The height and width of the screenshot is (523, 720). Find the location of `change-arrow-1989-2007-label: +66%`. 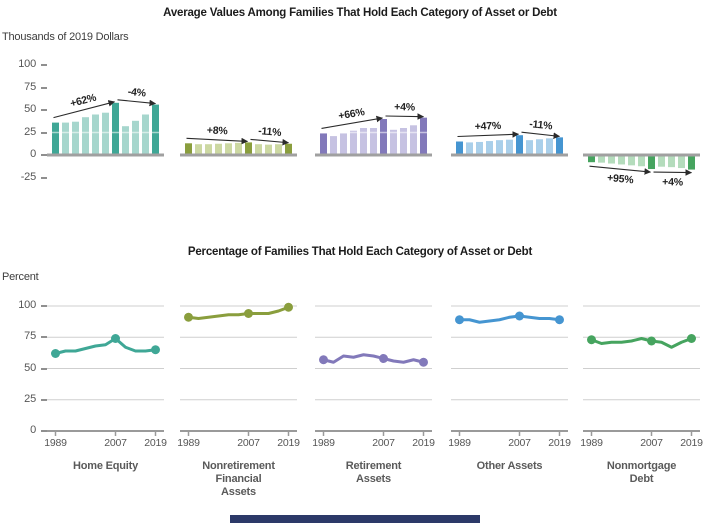

change-arrow-1989-2007-label: +66% is located at coordinates (351, 114).